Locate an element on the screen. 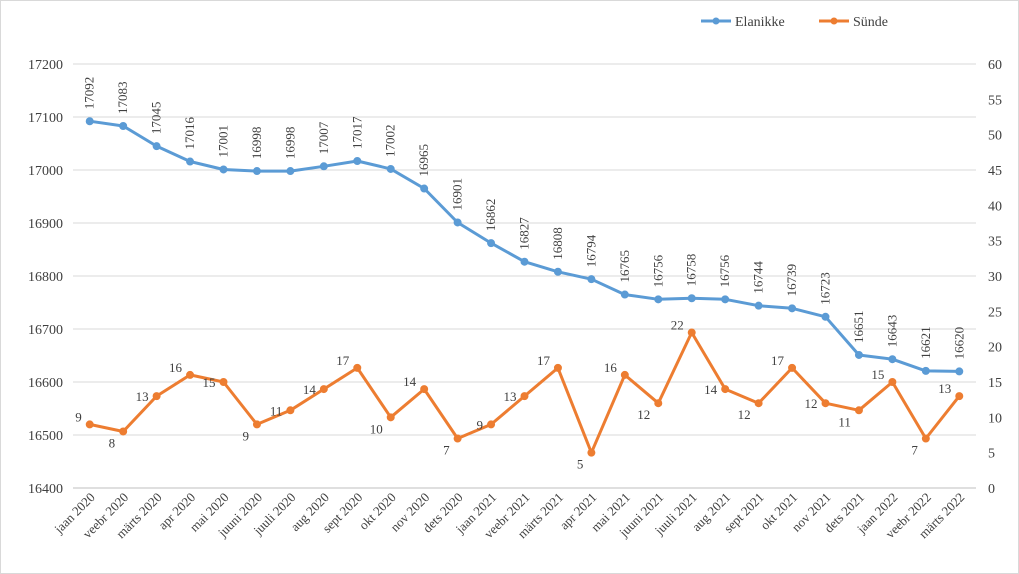  population-data-label: 17007 is located at coordinates (323, 137).